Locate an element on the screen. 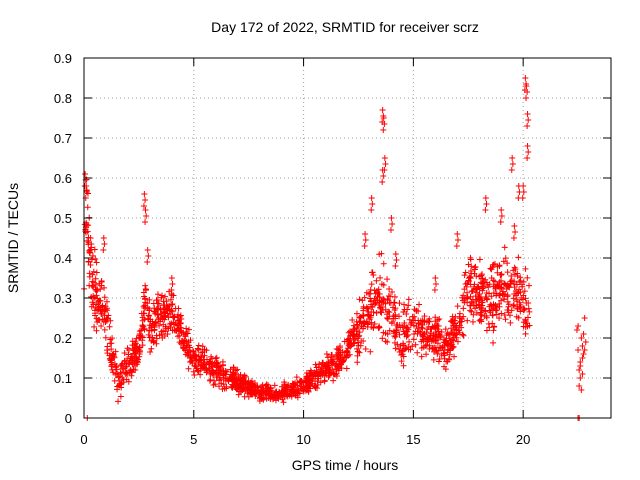  x-tick-label: 15 is located at coordinates (413, 439).